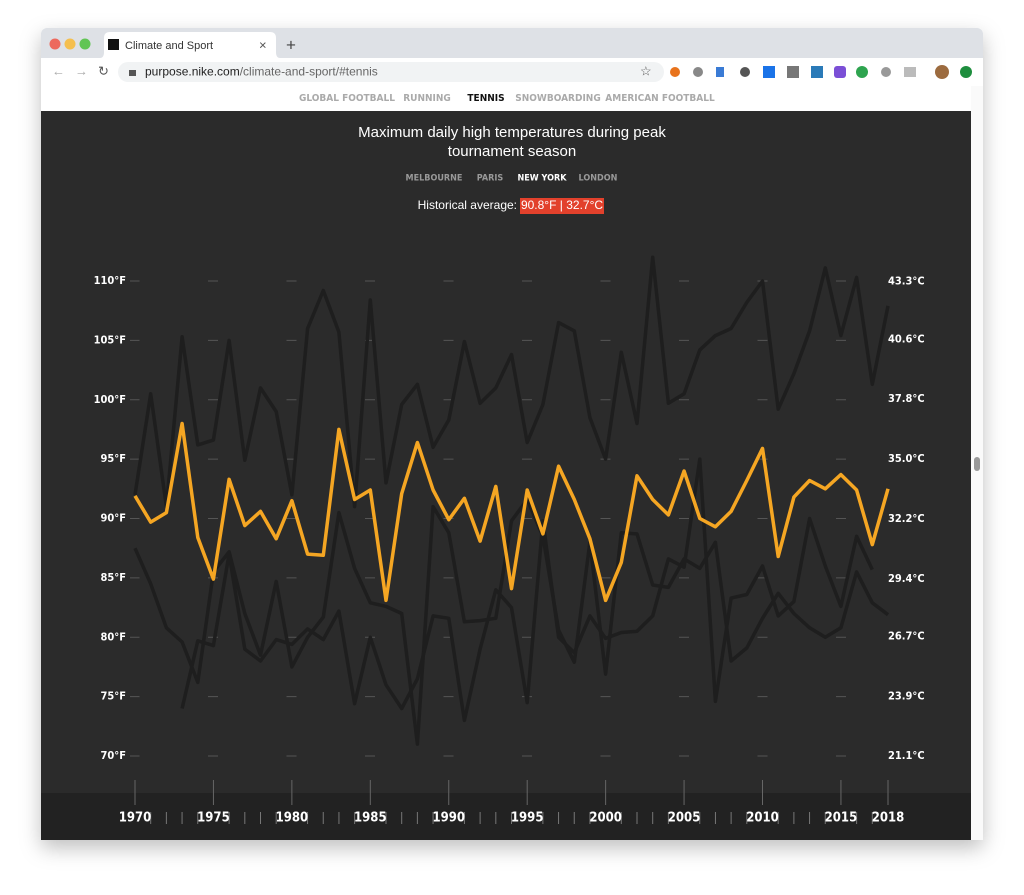  I want to click on x-tick-label: 2018, so click(888, 818).